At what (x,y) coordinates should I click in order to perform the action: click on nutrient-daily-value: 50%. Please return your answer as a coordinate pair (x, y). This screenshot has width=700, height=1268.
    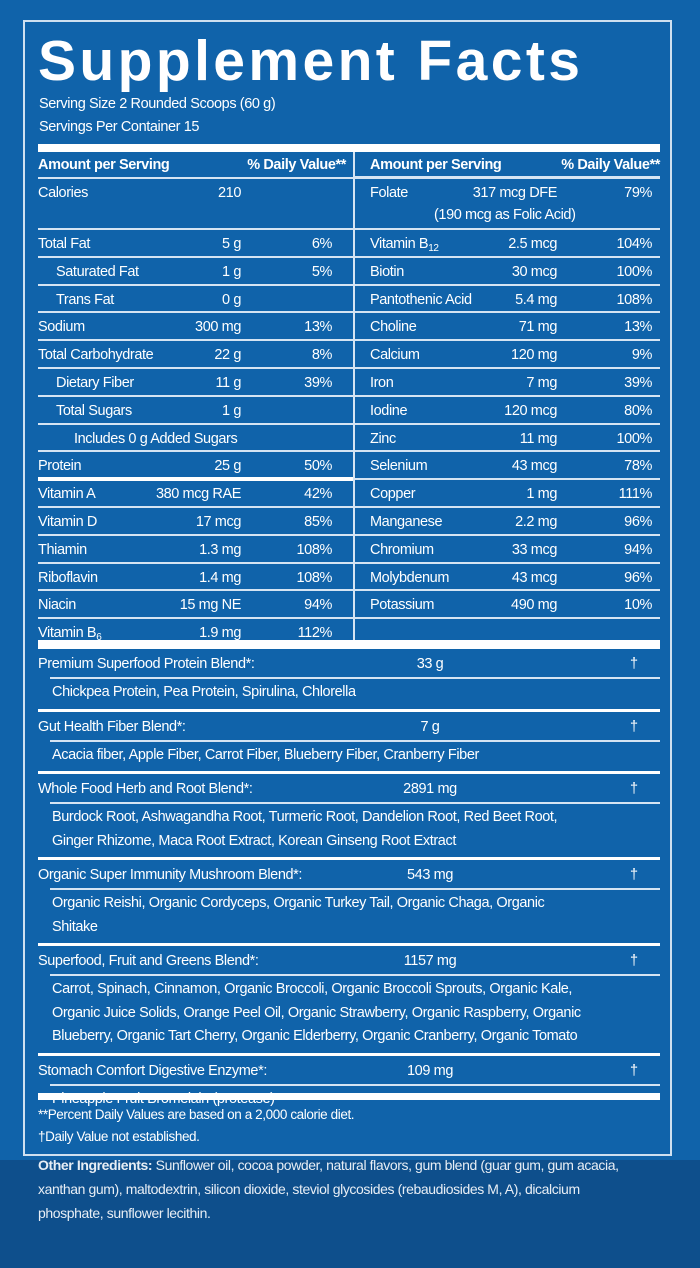
    Looking at the image, I should click on (318, 466).